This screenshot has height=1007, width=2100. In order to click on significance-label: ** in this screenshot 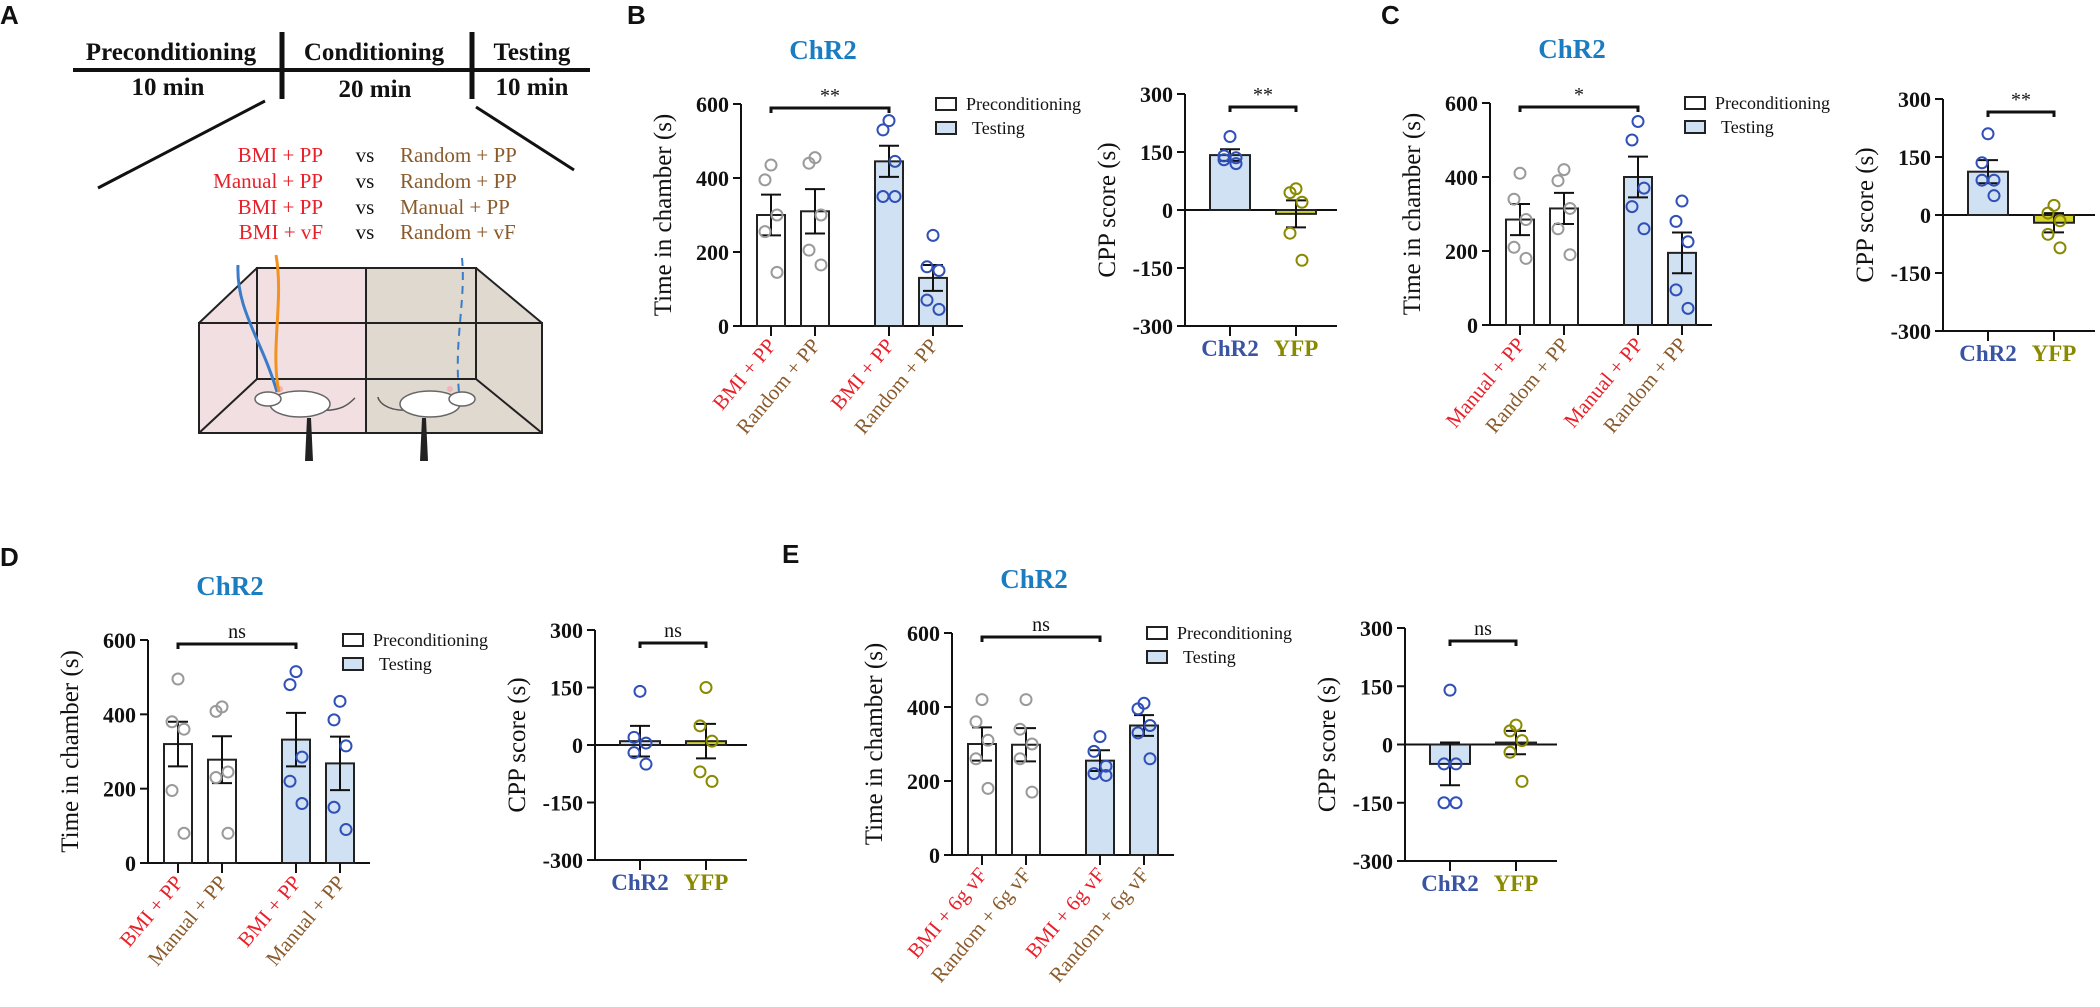, I will do `click(830, 96)`.